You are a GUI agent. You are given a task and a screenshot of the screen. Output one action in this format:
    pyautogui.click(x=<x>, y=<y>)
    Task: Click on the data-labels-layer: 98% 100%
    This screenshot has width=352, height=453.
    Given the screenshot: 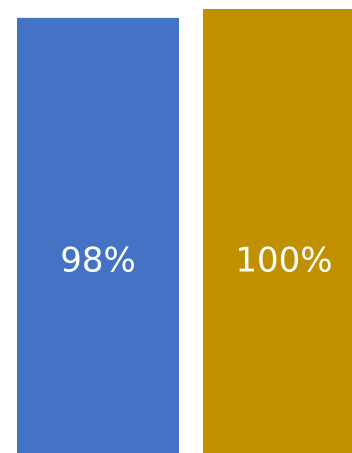 What is the action you would take?
    pyautogui.click(x=196, y=261)
    